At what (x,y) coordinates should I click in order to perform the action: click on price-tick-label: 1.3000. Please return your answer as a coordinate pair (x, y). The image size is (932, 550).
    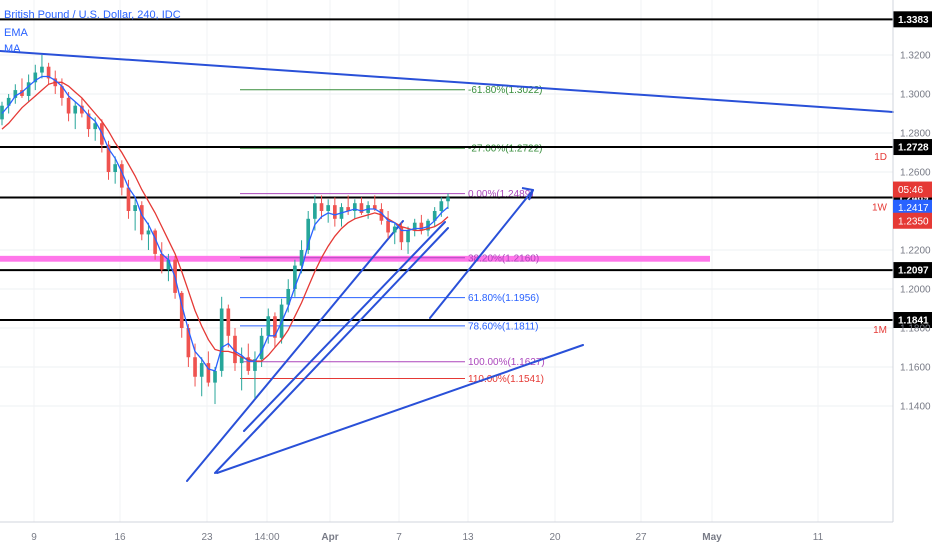
    Looking at the image, I should click on (915, 95).